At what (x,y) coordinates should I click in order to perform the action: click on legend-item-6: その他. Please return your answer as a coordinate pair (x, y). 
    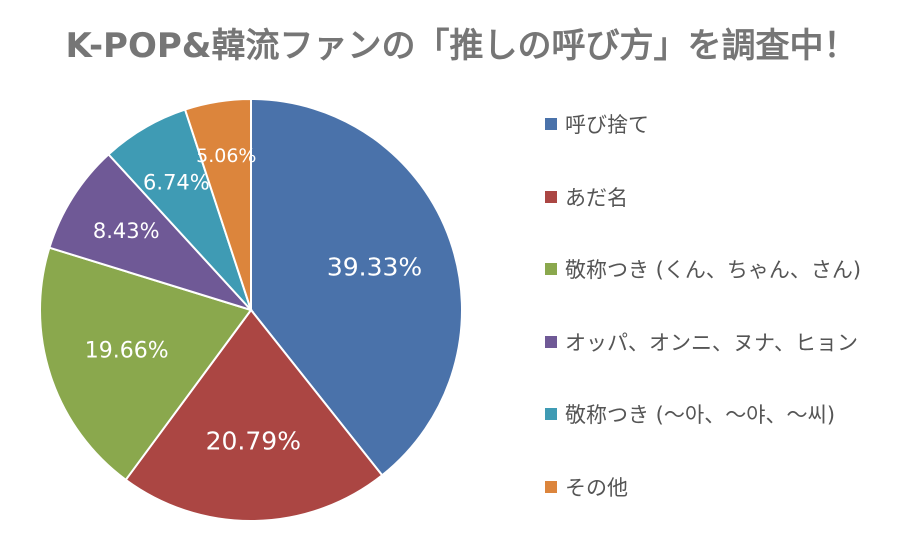
    Looking at the image, I should click on (586, 487).